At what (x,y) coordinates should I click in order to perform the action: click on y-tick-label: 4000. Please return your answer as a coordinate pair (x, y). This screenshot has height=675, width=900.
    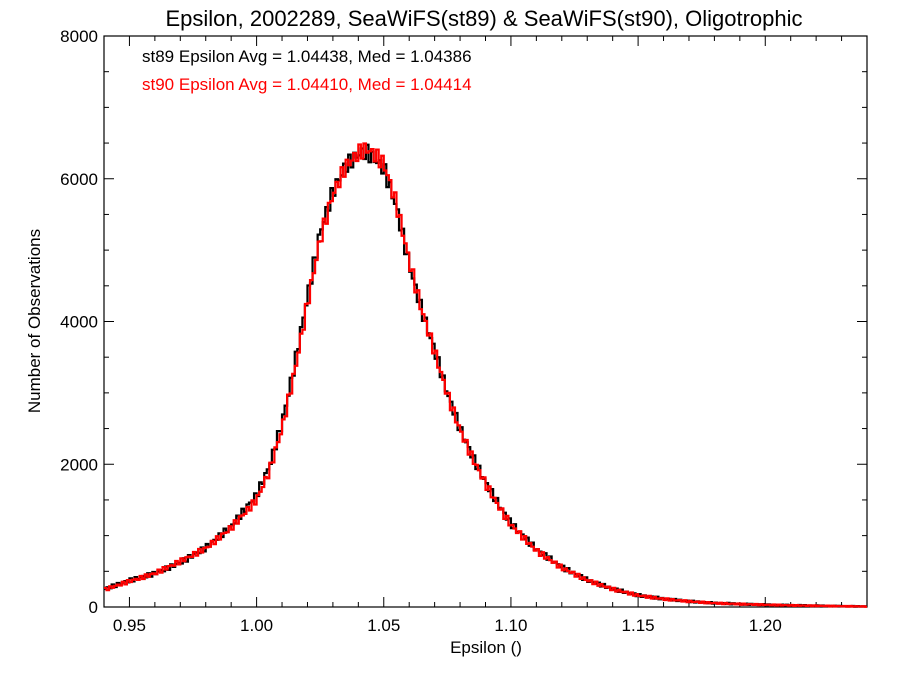
    Looking at the image, I should click on (79, 322).